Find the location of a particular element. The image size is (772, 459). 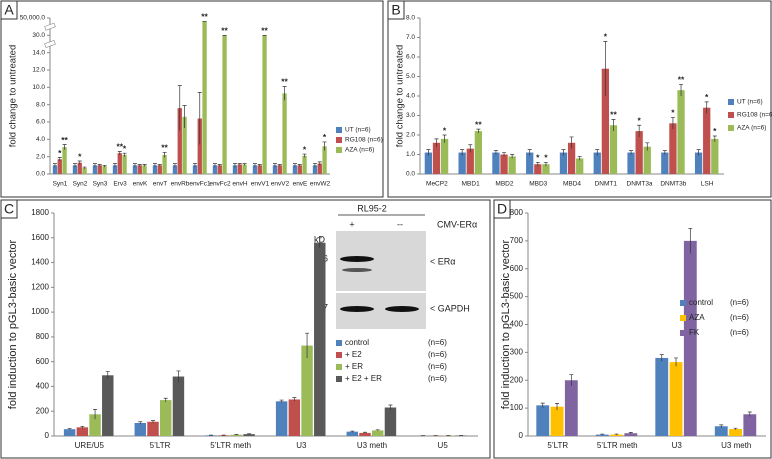

legend-label: FK is located at coordinates (694, 332).